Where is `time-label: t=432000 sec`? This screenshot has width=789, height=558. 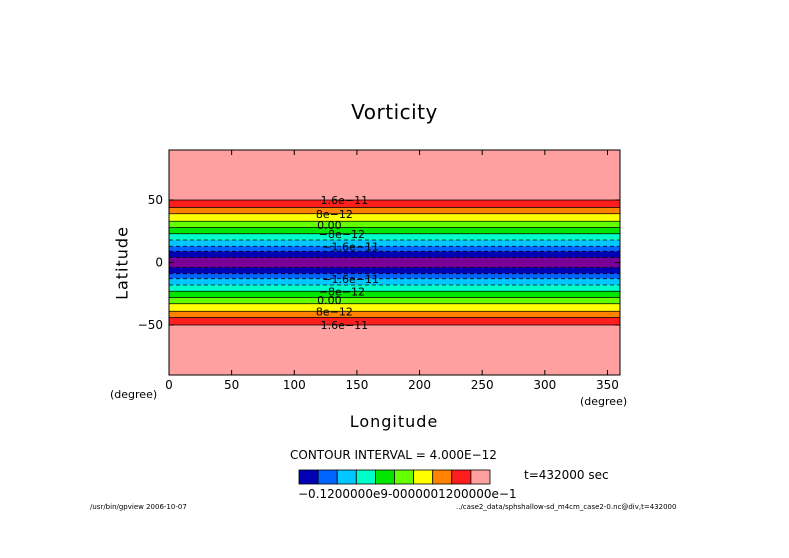 time-label: t=432000 sec is located at coordinates (566, 475).